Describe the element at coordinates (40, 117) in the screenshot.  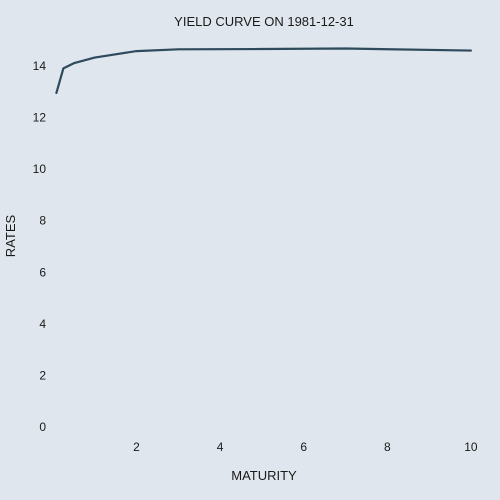
I see `y-tick-label: 12` at that location.